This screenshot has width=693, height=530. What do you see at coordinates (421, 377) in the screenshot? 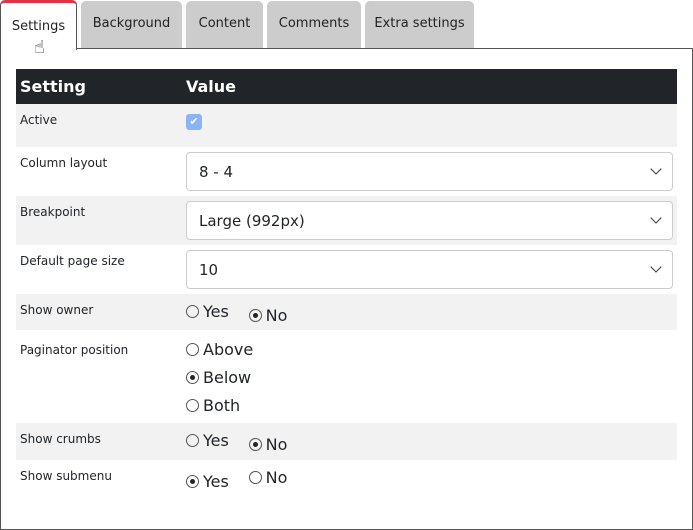
I see `paginator-below: Below` at bounding box center [421, 377].